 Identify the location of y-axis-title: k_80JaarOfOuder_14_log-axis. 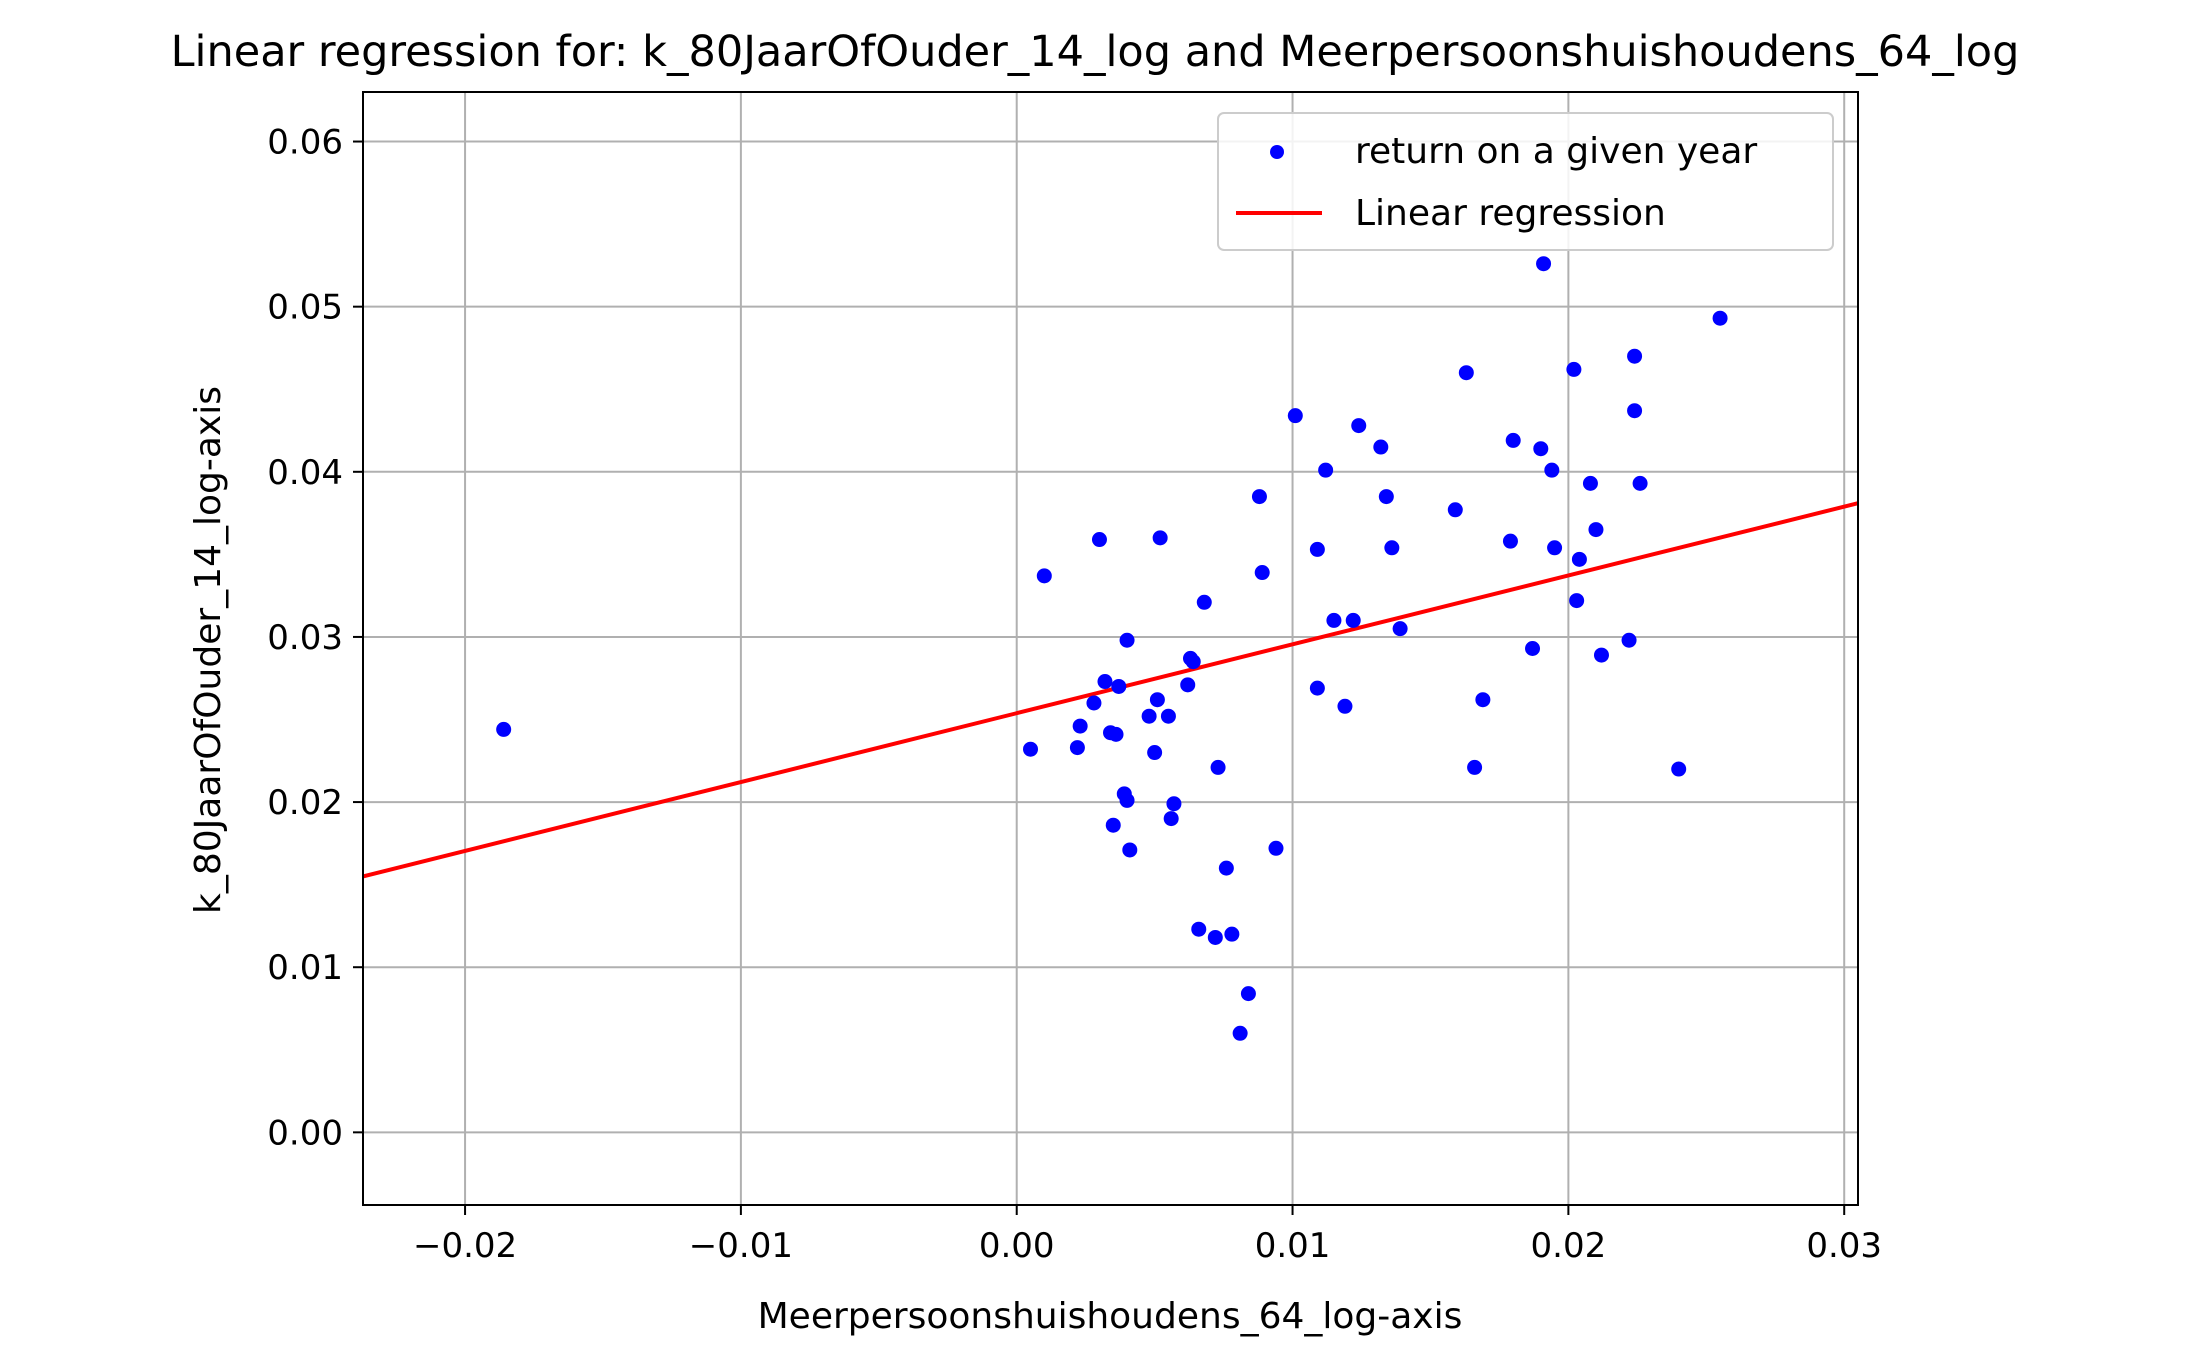
(208, 650).